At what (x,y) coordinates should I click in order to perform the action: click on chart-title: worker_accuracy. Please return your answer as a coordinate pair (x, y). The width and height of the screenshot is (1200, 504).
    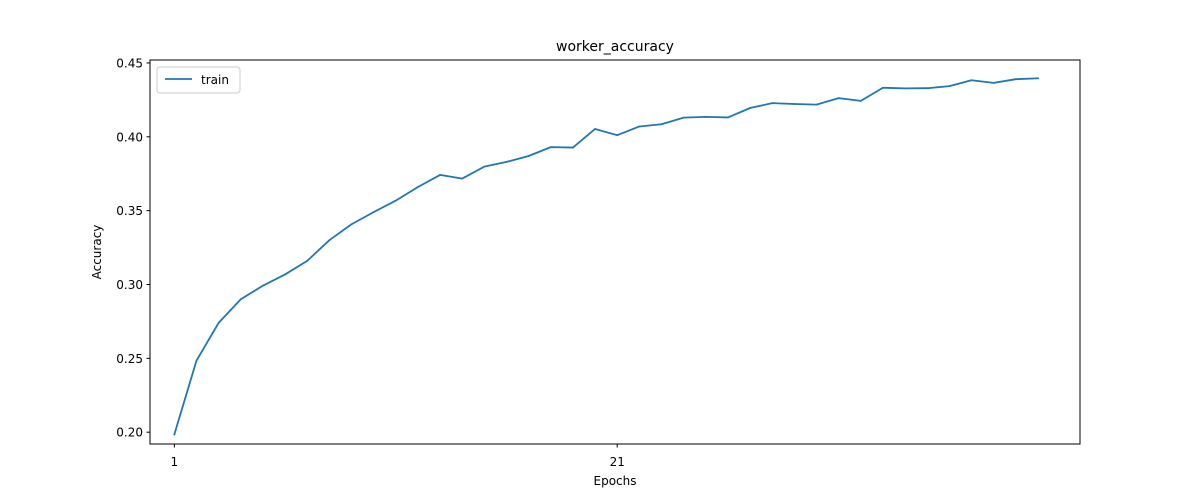
    Looking at the image, I should click on (615, 47).